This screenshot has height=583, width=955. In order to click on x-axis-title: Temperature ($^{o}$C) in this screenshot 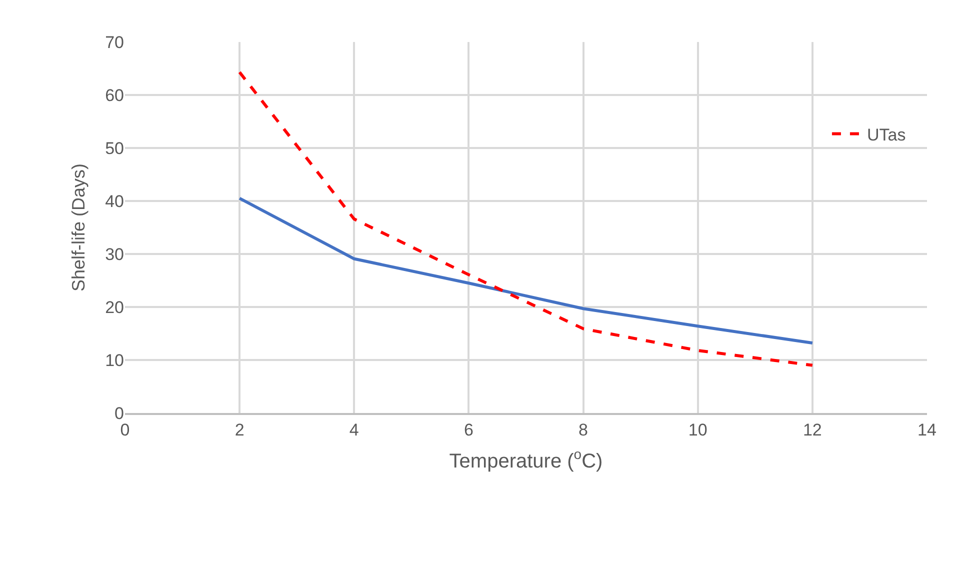, I will do `click(526, 459)`.